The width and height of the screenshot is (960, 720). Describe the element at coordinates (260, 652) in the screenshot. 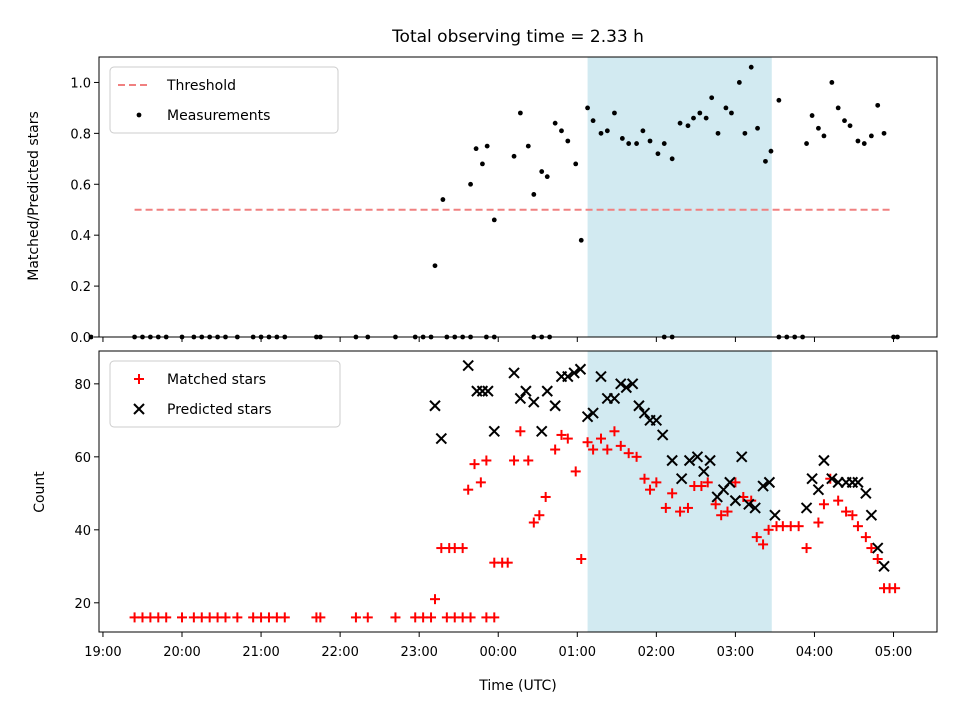

I see `x-tick-label: 21:00` at that location.